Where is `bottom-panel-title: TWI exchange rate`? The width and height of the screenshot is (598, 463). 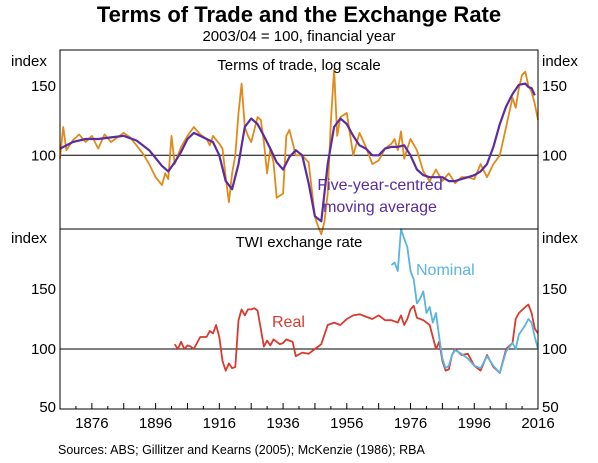 bottom-panel-title: TWI exchange rate is located at coordinates (299, 242).